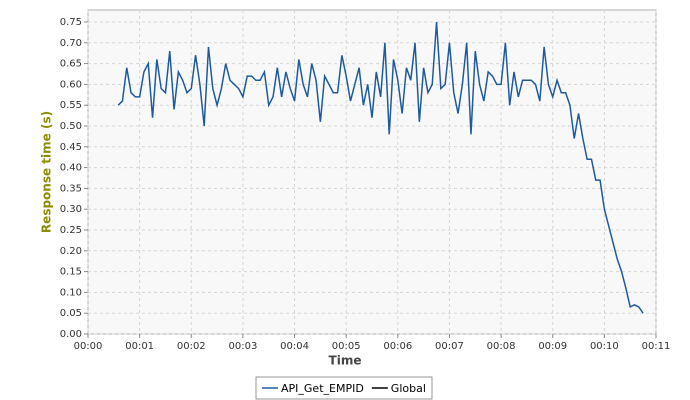 Image resolution: width=690 pixels, height=400 pixels. I want to click on x-tick-label: 00:02, so click(191, 346).